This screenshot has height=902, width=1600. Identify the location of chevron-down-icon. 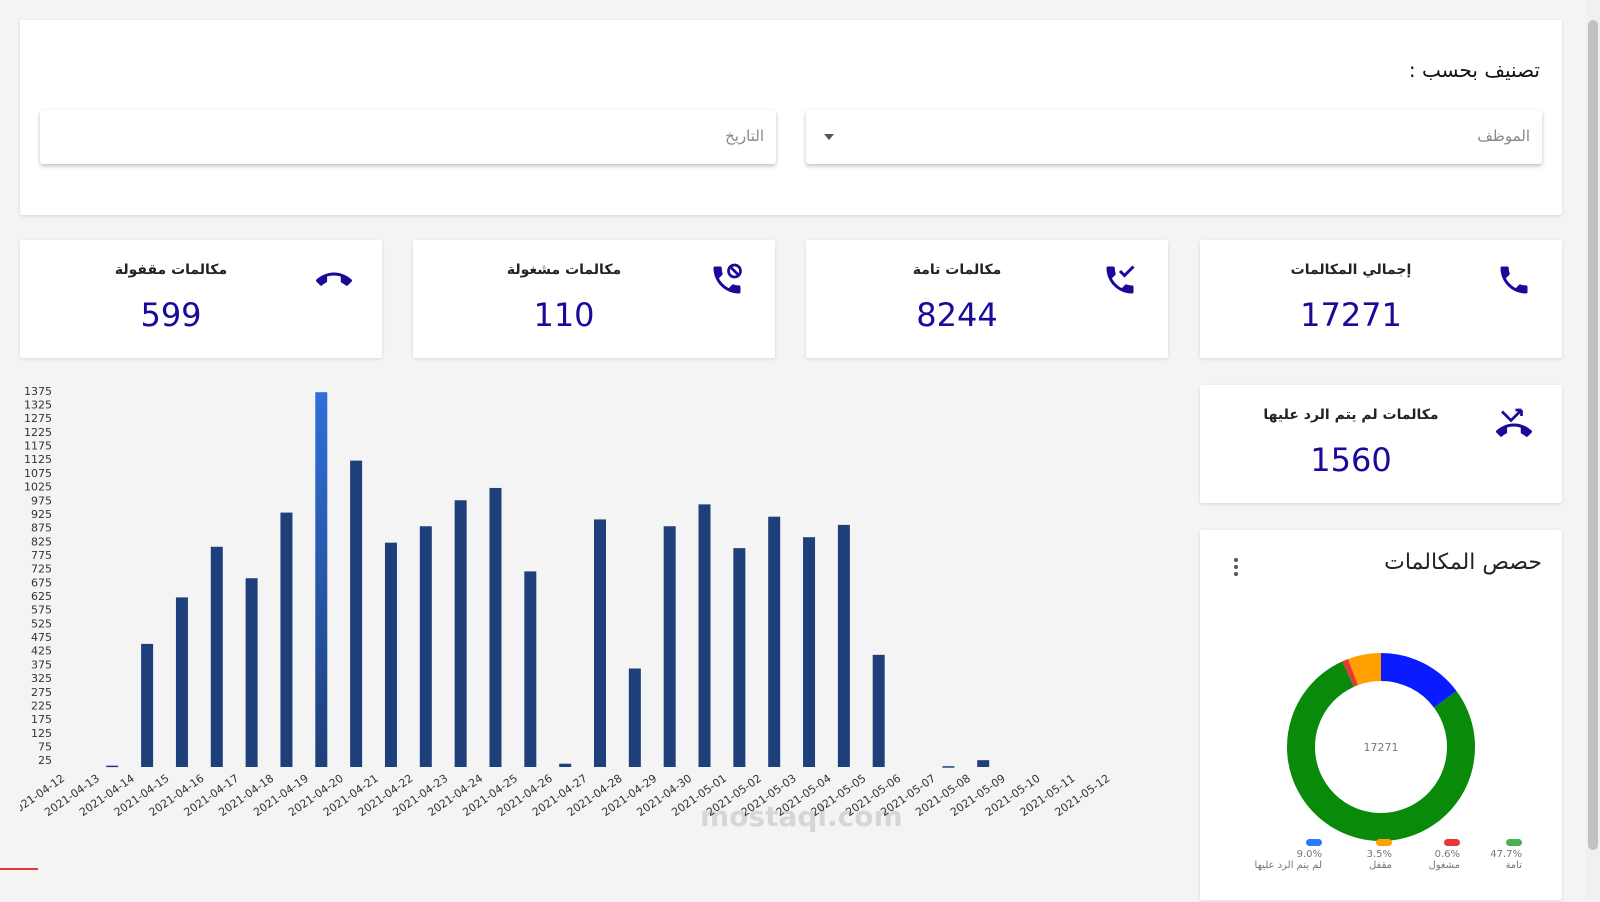
(829, 137).